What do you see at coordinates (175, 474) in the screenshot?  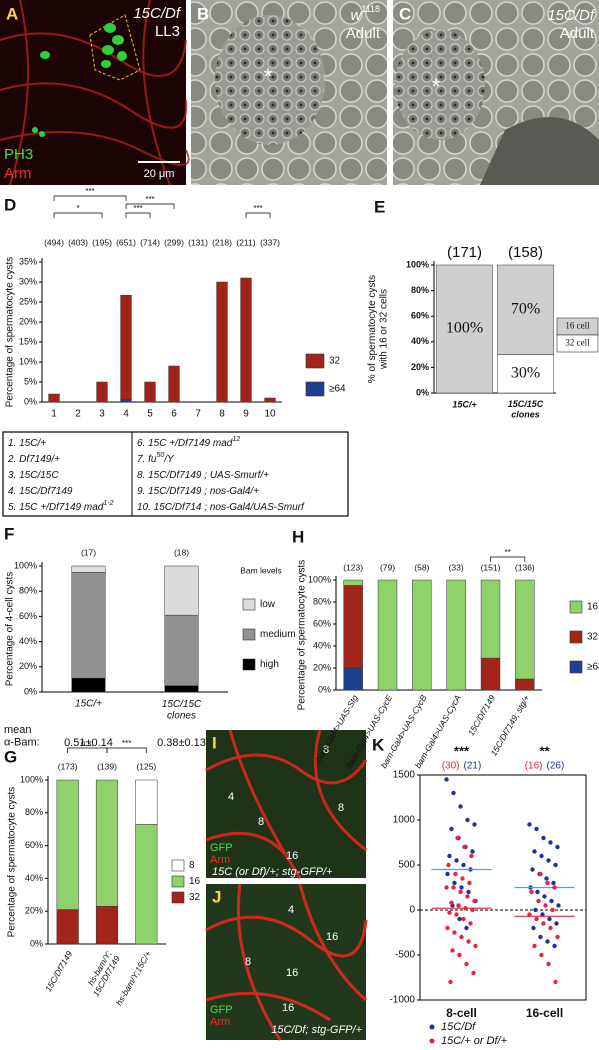 I see `genotype-table` at bounding box center [175, 474].